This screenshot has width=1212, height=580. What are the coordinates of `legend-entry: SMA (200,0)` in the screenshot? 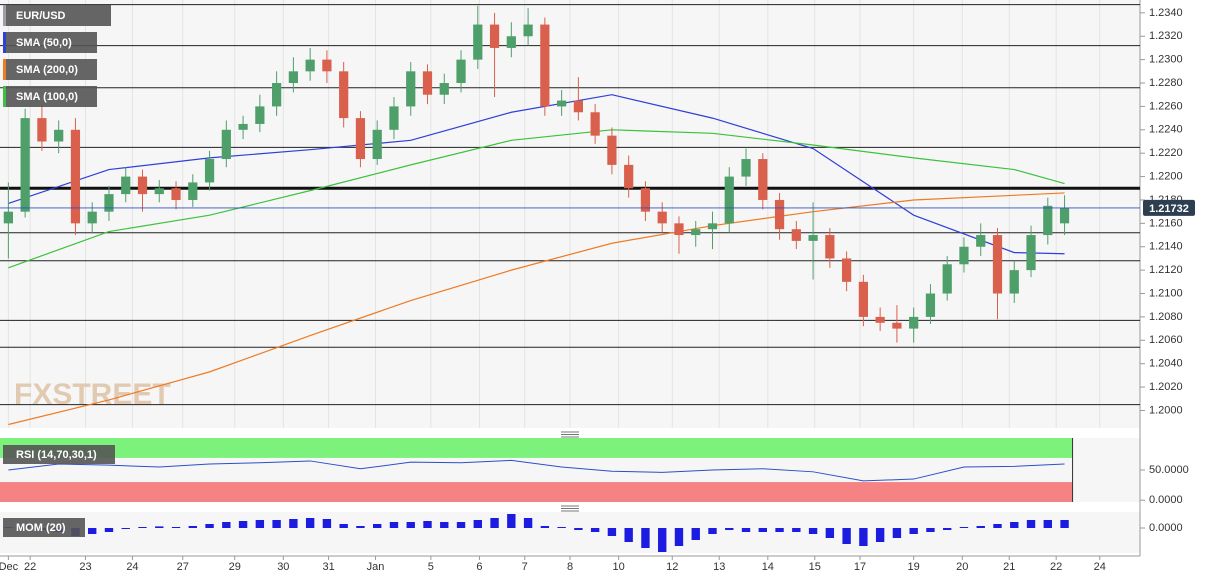 It's located at (47, 70).